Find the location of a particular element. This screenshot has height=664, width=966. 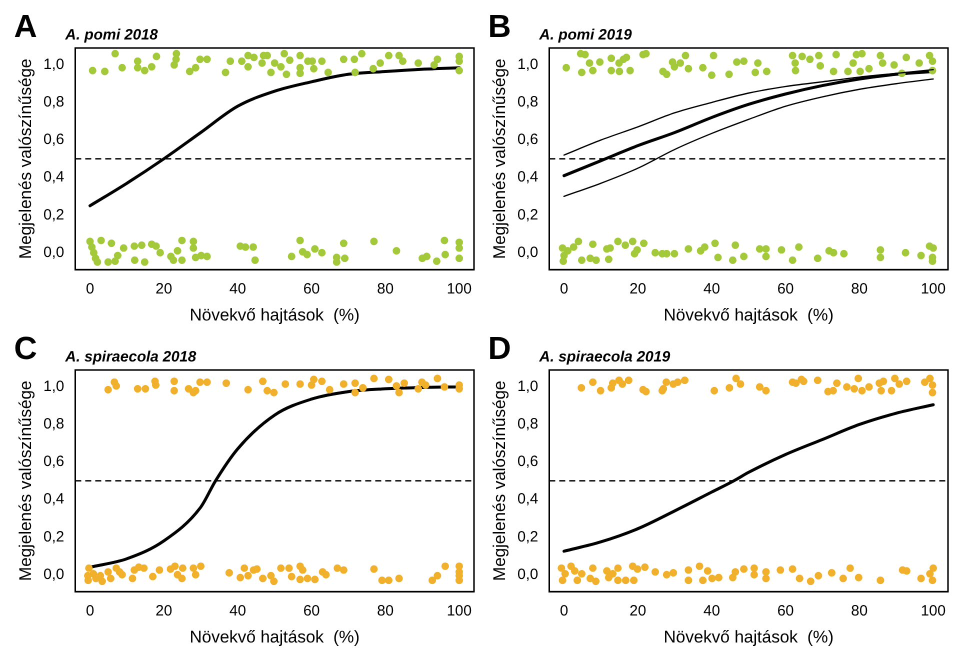

text: B is located at coordinates (500, 26).